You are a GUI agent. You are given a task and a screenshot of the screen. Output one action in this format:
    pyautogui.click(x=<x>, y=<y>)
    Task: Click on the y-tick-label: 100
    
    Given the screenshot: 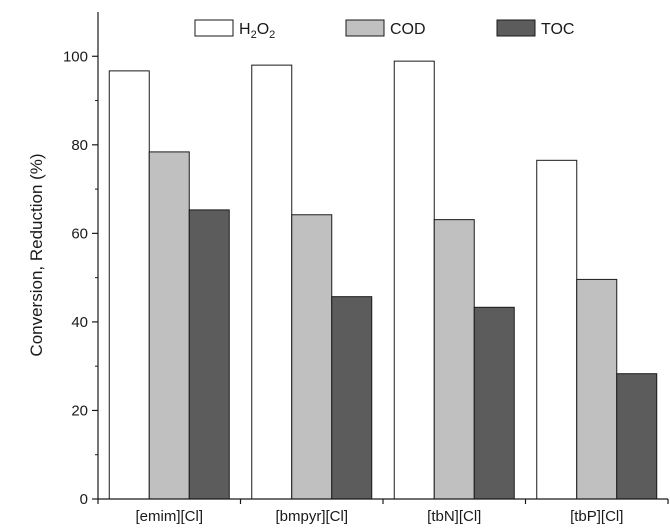 What is the action you would take?
    pyautogui.click(x=75, y=56)
    